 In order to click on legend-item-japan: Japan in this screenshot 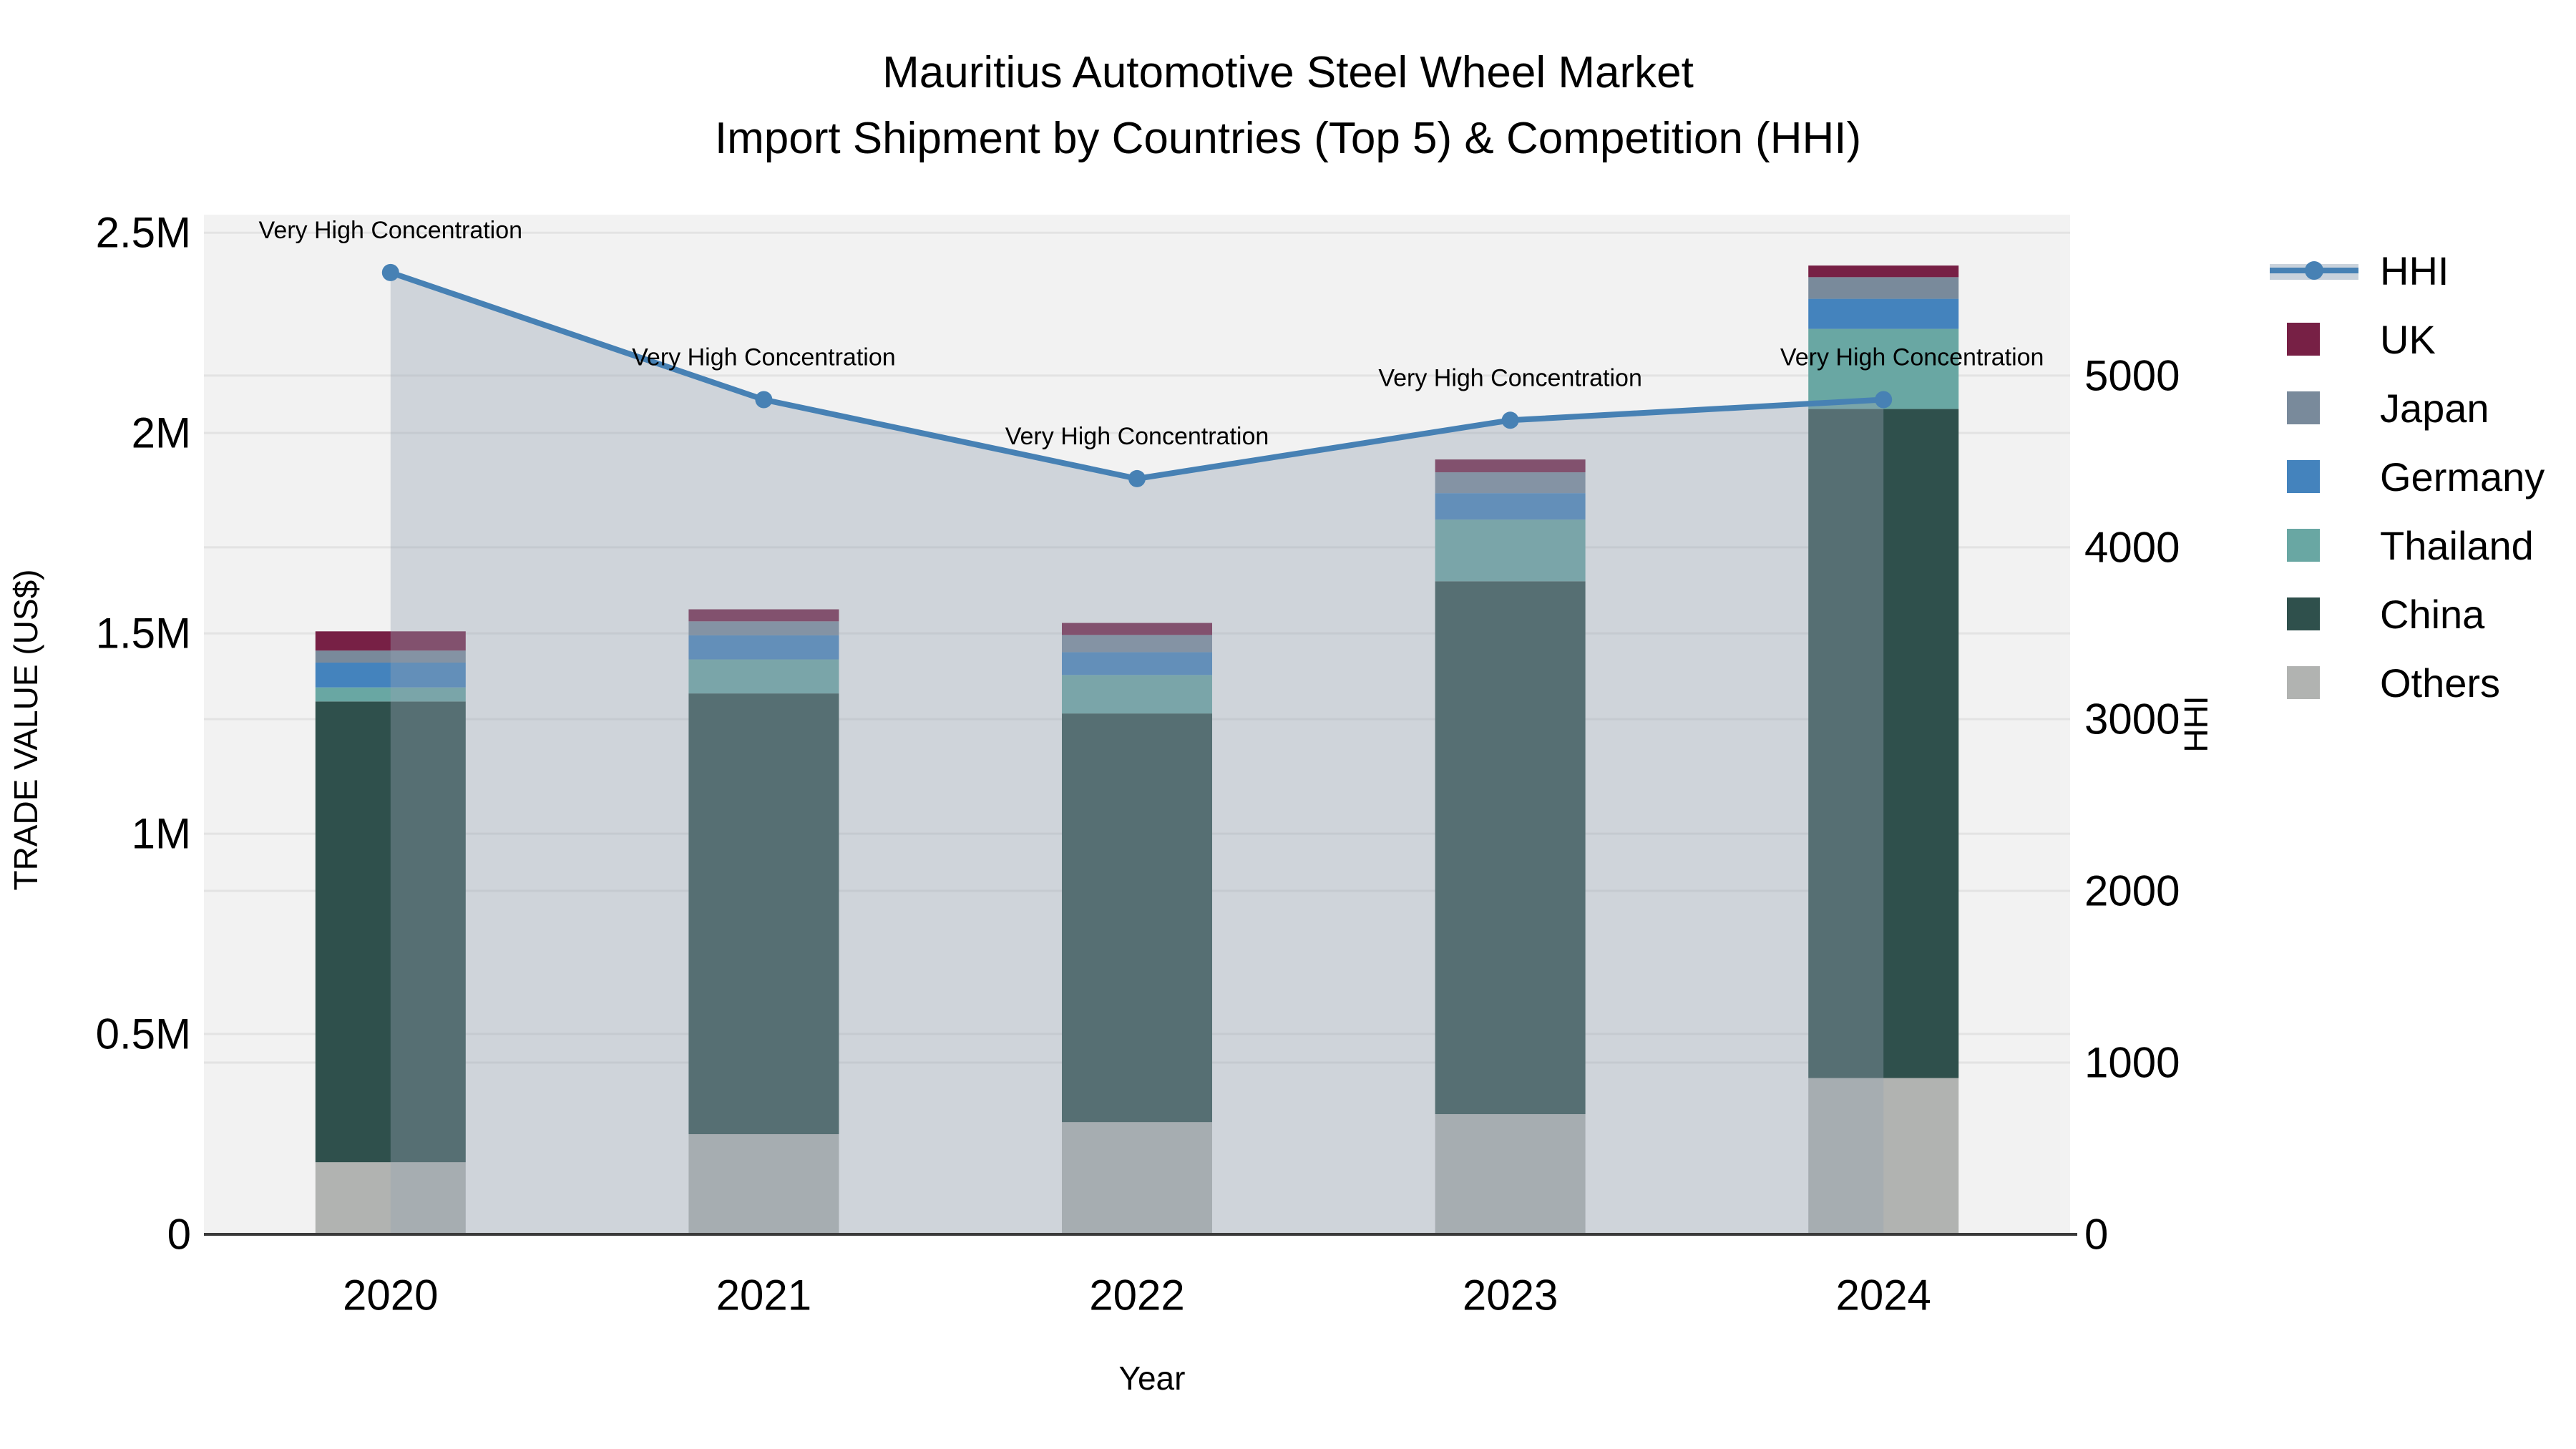, I will do `click(2407, 408)`.